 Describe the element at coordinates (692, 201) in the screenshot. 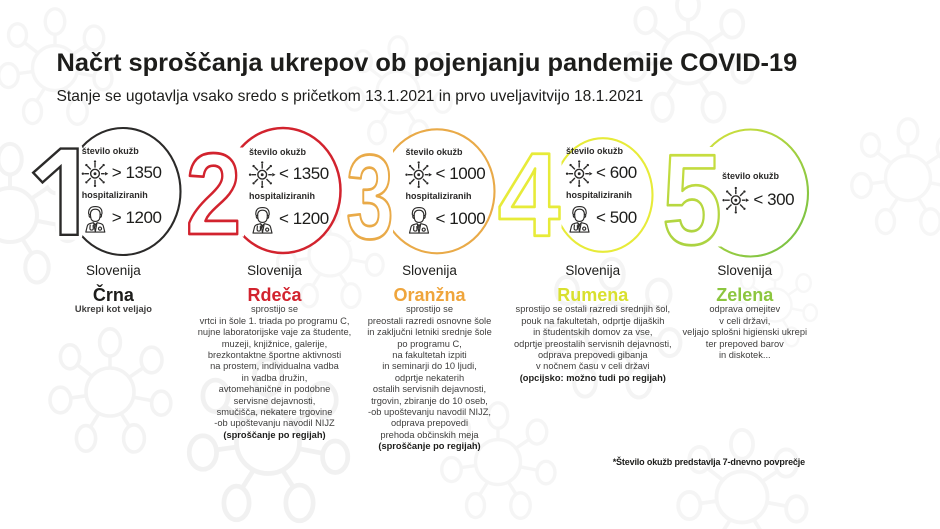

I see `svg-text: 5` at that location.